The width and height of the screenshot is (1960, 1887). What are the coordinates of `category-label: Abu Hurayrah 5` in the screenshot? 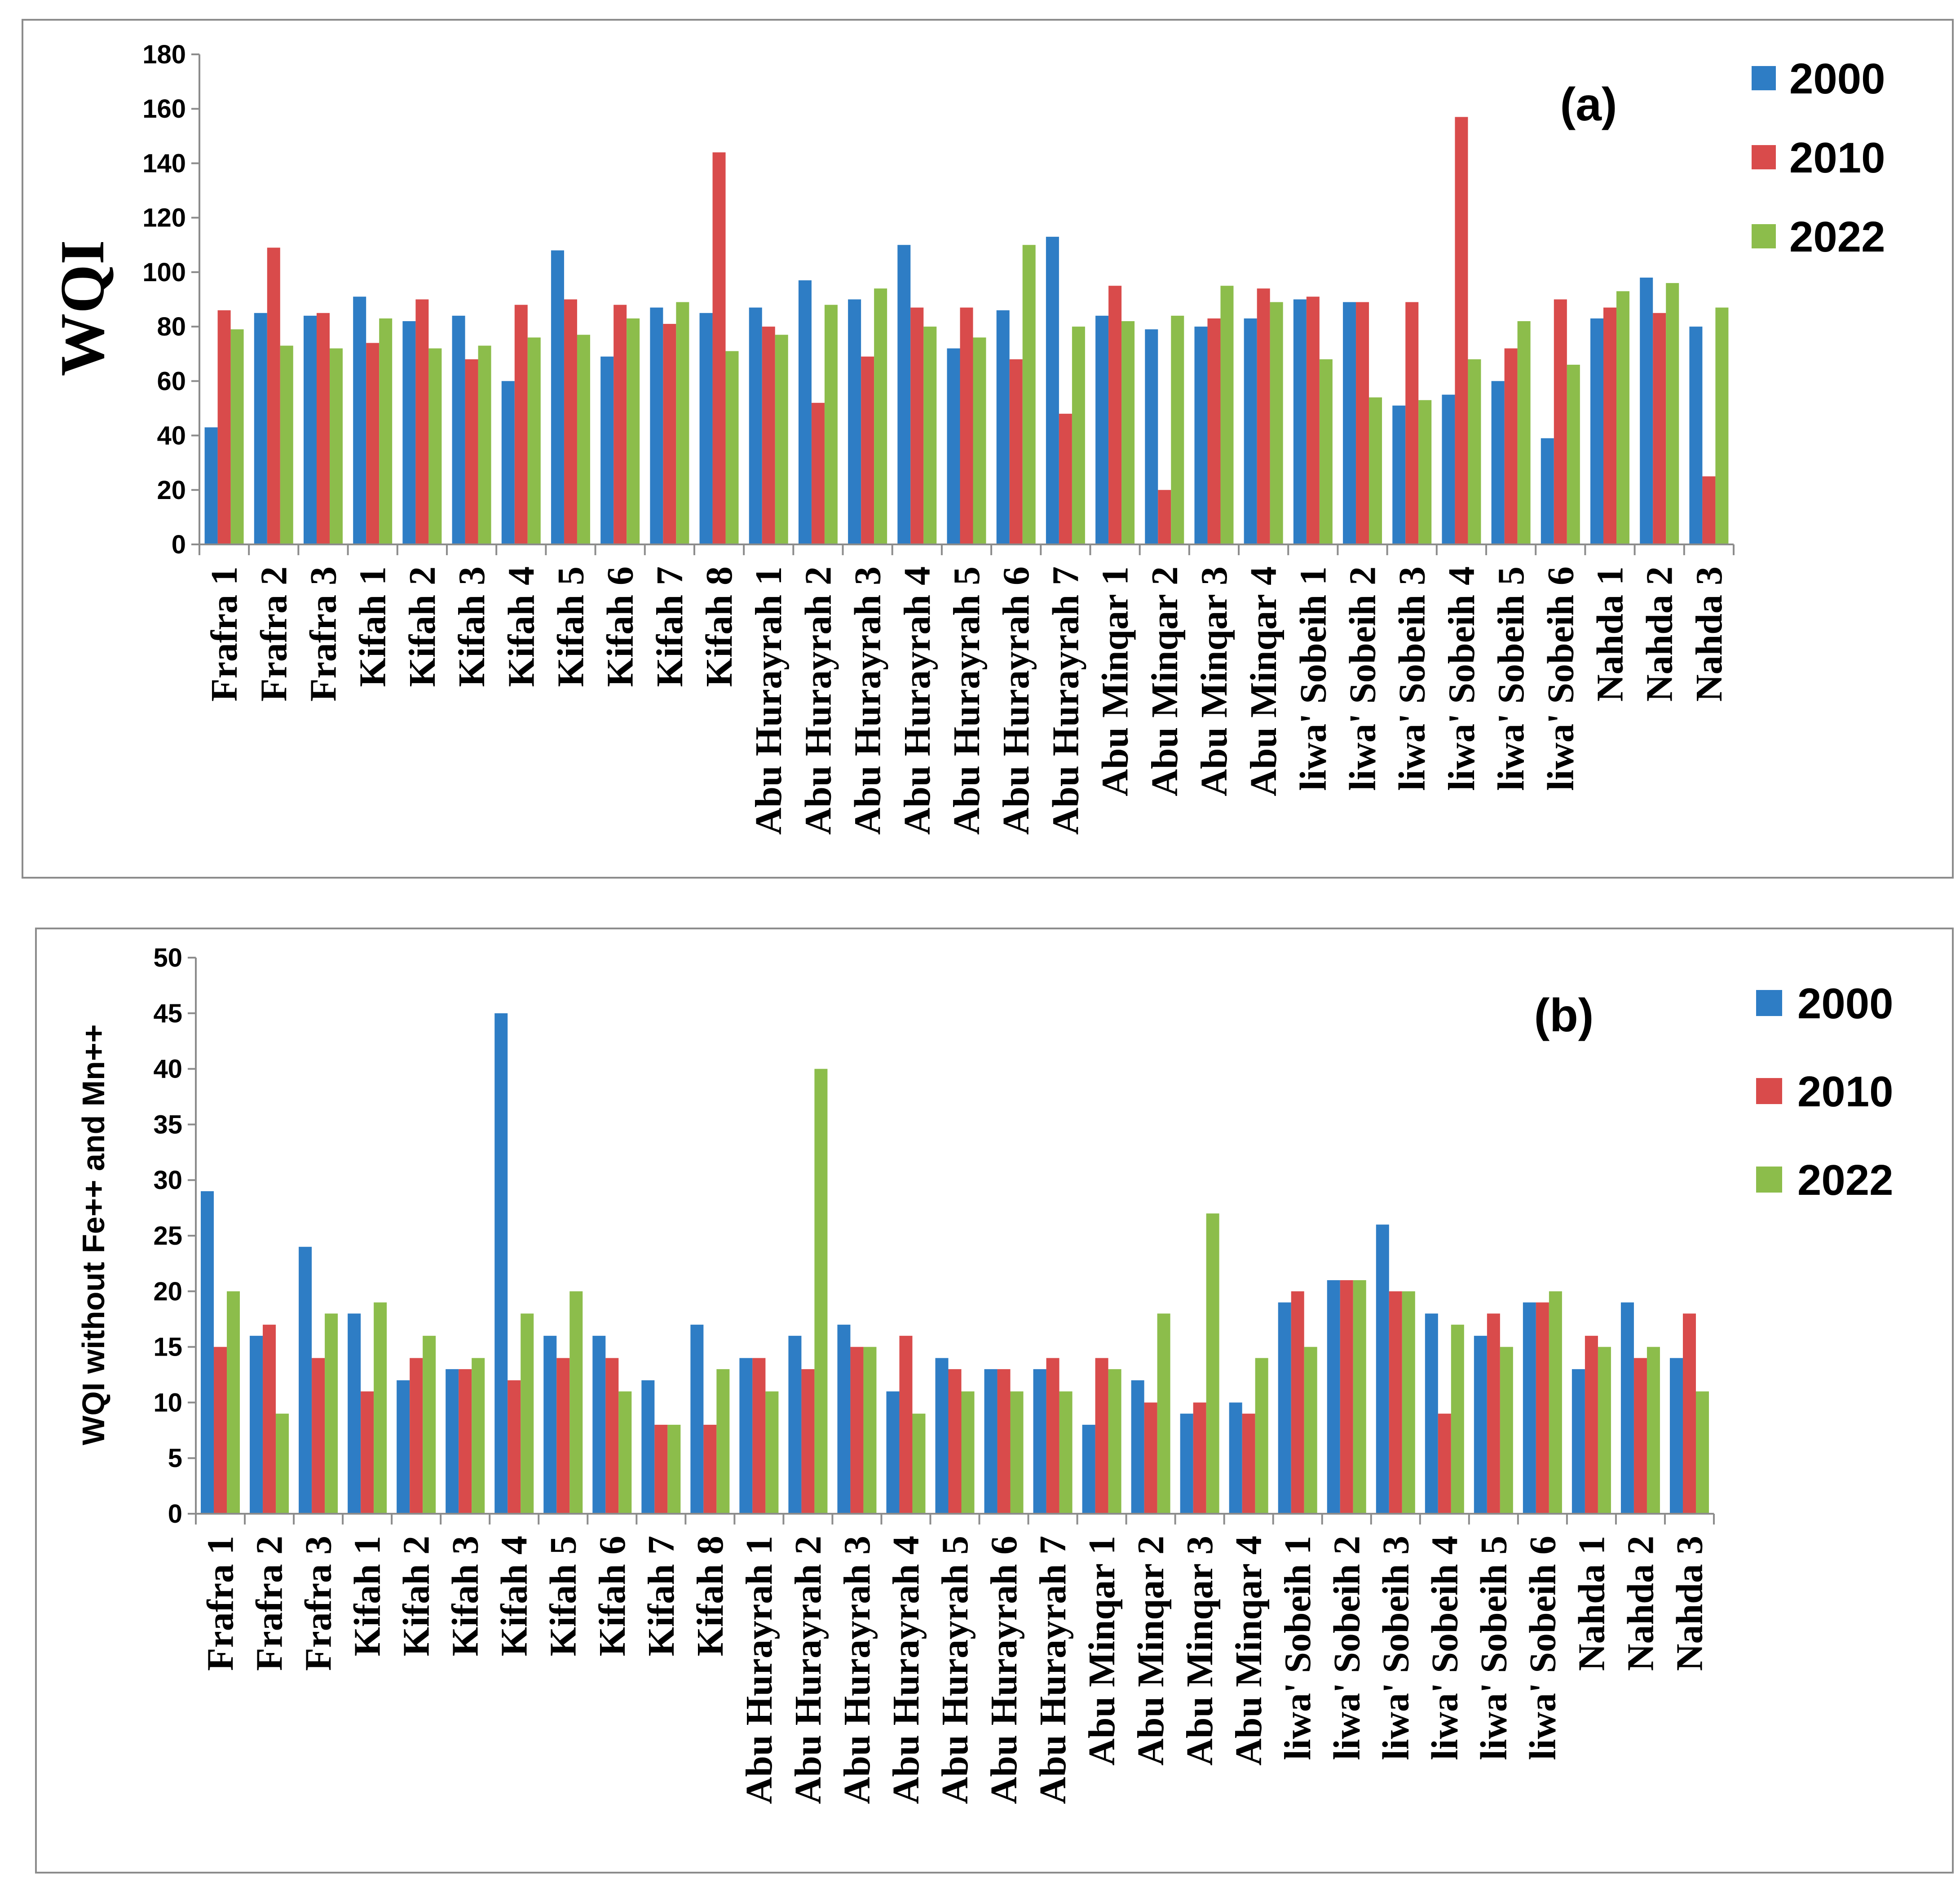 It's located at (967, 700).